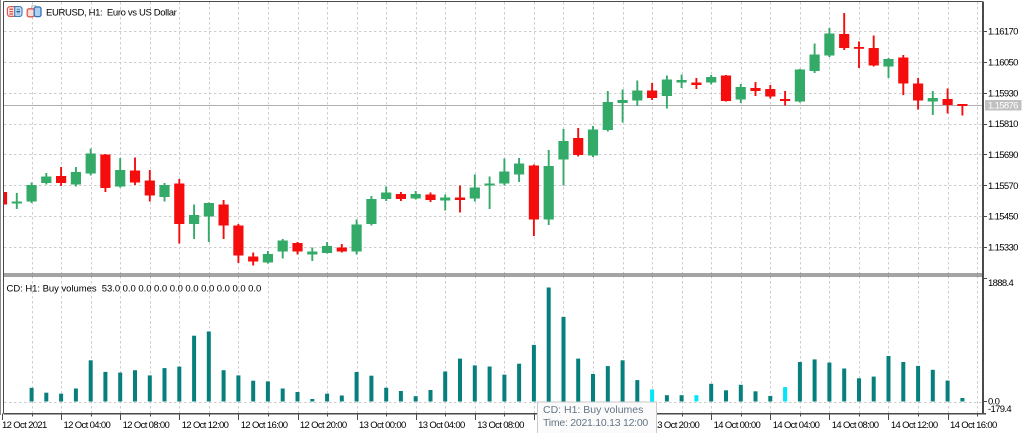 This screenshot has width=1024, height=433. Describe the element at coordinates (500, 425) in the screenshot. I see `svg-text: 13 Oct 08:00` at that location.